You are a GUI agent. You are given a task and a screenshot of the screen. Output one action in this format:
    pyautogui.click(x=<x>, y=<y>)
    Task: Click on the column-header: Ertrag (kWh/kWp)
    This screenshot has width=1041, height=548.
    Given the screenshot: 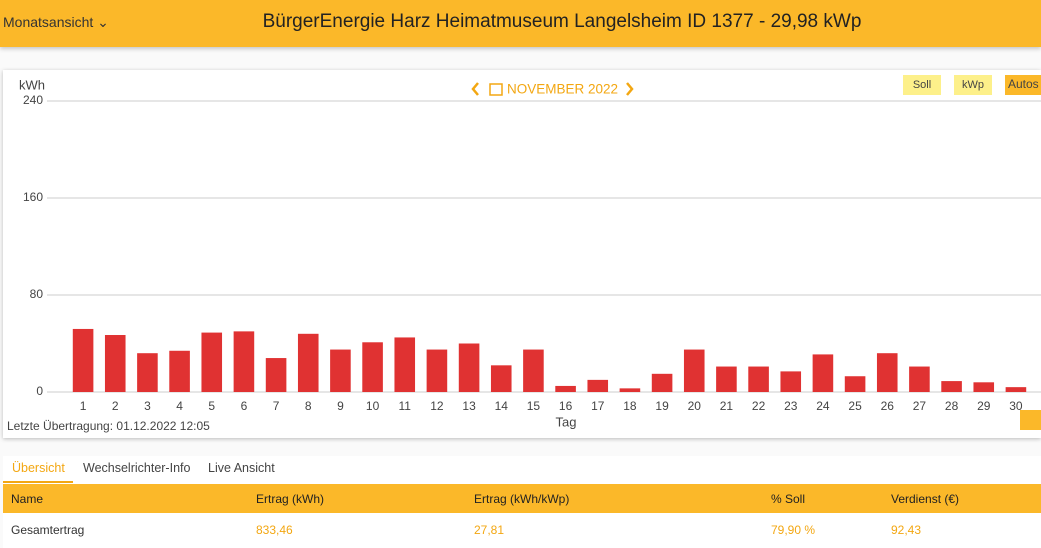 What is the action you would take?
    pyautogui.click(x=522, y=499)
    